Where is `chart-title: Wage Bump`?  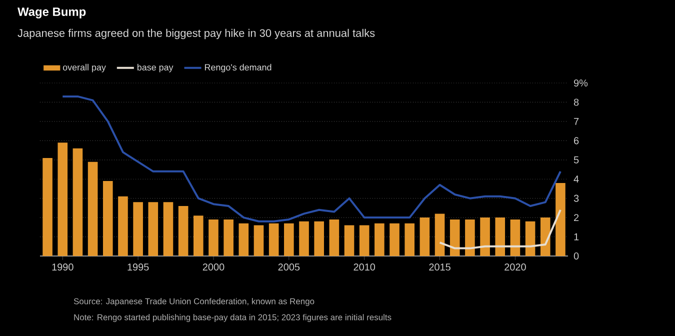
chart-title: Wage Bump is located at coordinates (52, 13).